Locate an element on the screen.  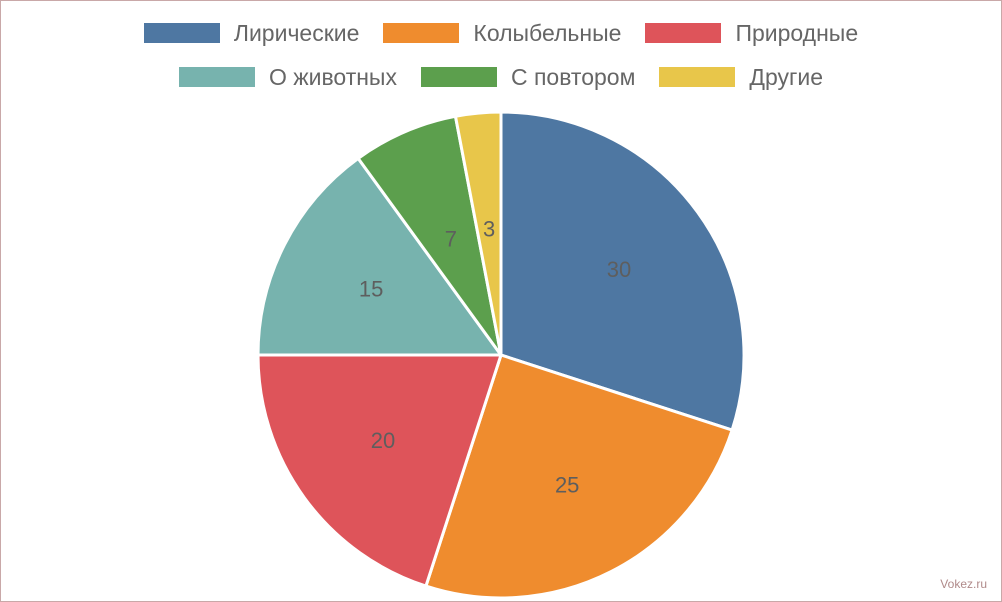
legend-label-lyrical: Лирические is located at coordinates (296, 32).